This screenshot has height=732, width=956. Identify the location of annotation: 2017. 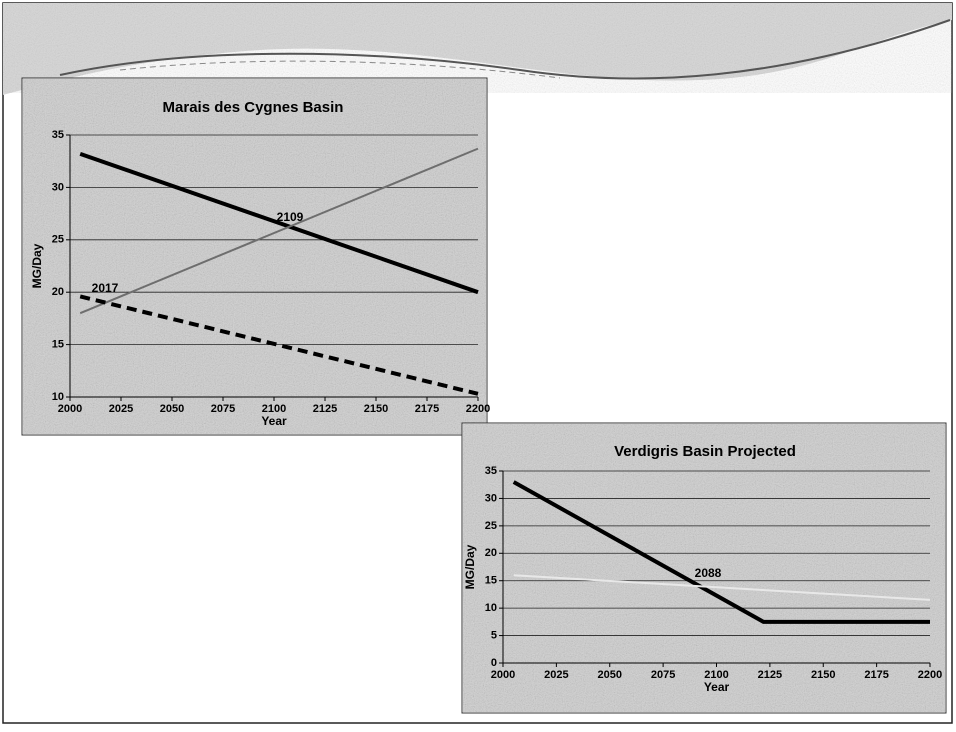
(105, 288).